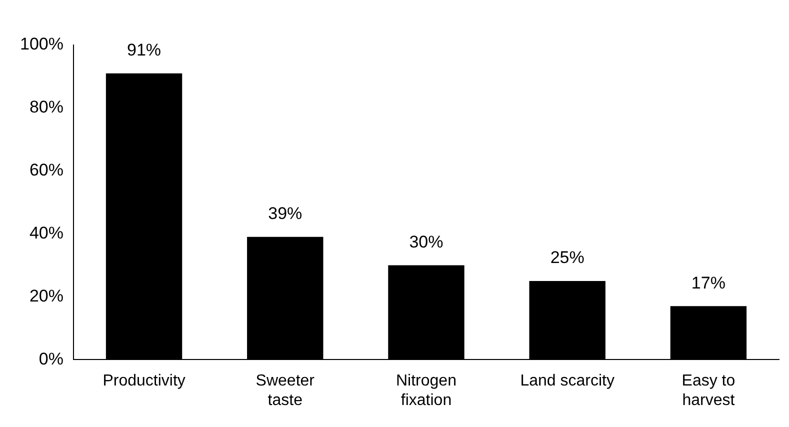  What do you see at coordinates (42, 44) in the screenshot?
I see `y-tick-label: 100%` at bounding box center [42, 44].